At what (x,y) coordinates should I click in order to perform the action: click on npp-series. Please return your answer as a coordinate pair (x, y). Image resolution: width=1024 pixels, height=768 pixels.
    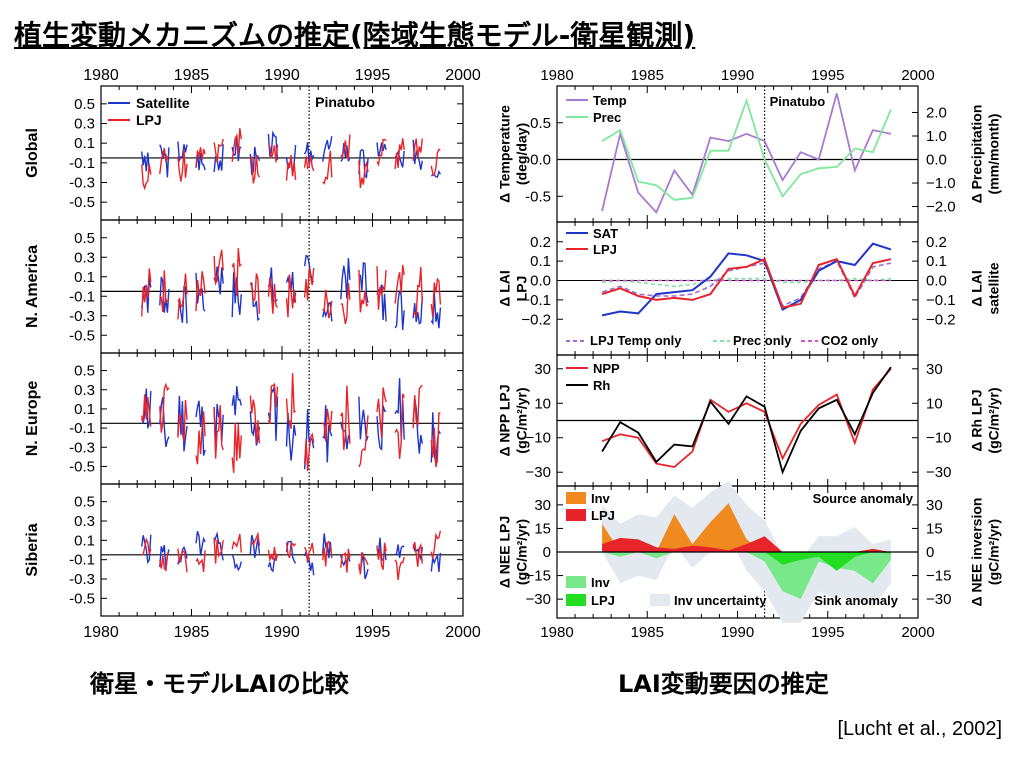
    Looking at the image, I should click on (746, 418).